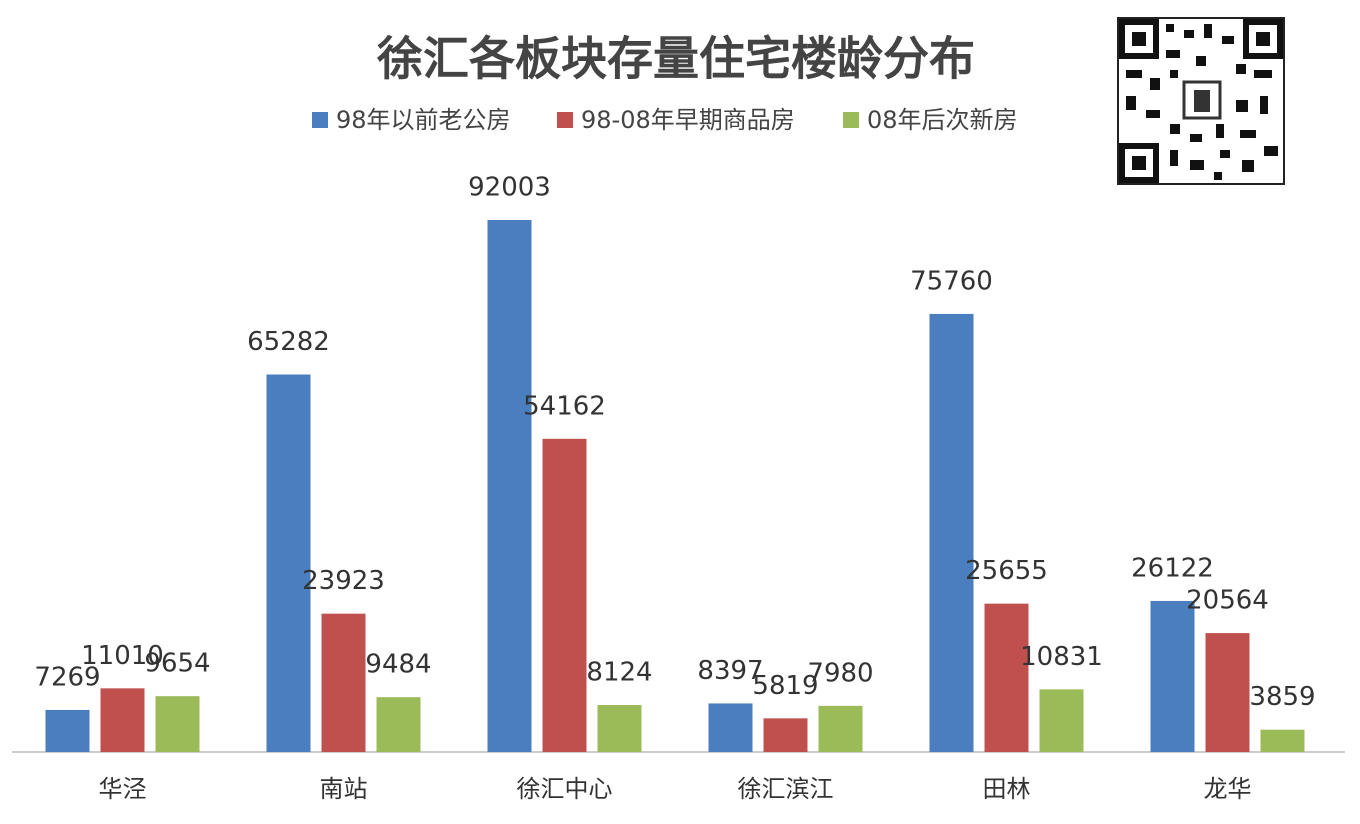 The image size is (1360, 824). Describe the element at coordinates (122, 656) in the screenshot. I see `data-label: 11010` at that location.